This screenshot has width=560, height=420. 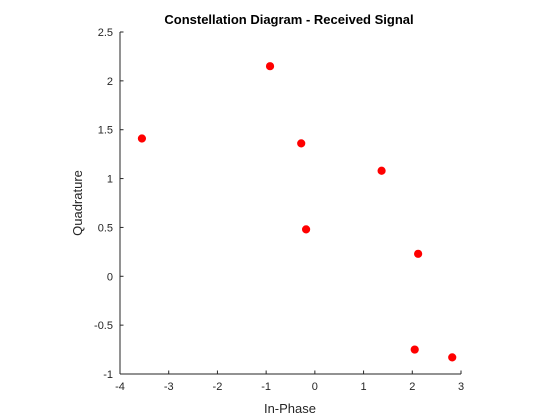 What do you see at coordinates (77, 203) in the screenshot?
I see `y-axis-label: Quadrature` at bounding box center [77, 203].